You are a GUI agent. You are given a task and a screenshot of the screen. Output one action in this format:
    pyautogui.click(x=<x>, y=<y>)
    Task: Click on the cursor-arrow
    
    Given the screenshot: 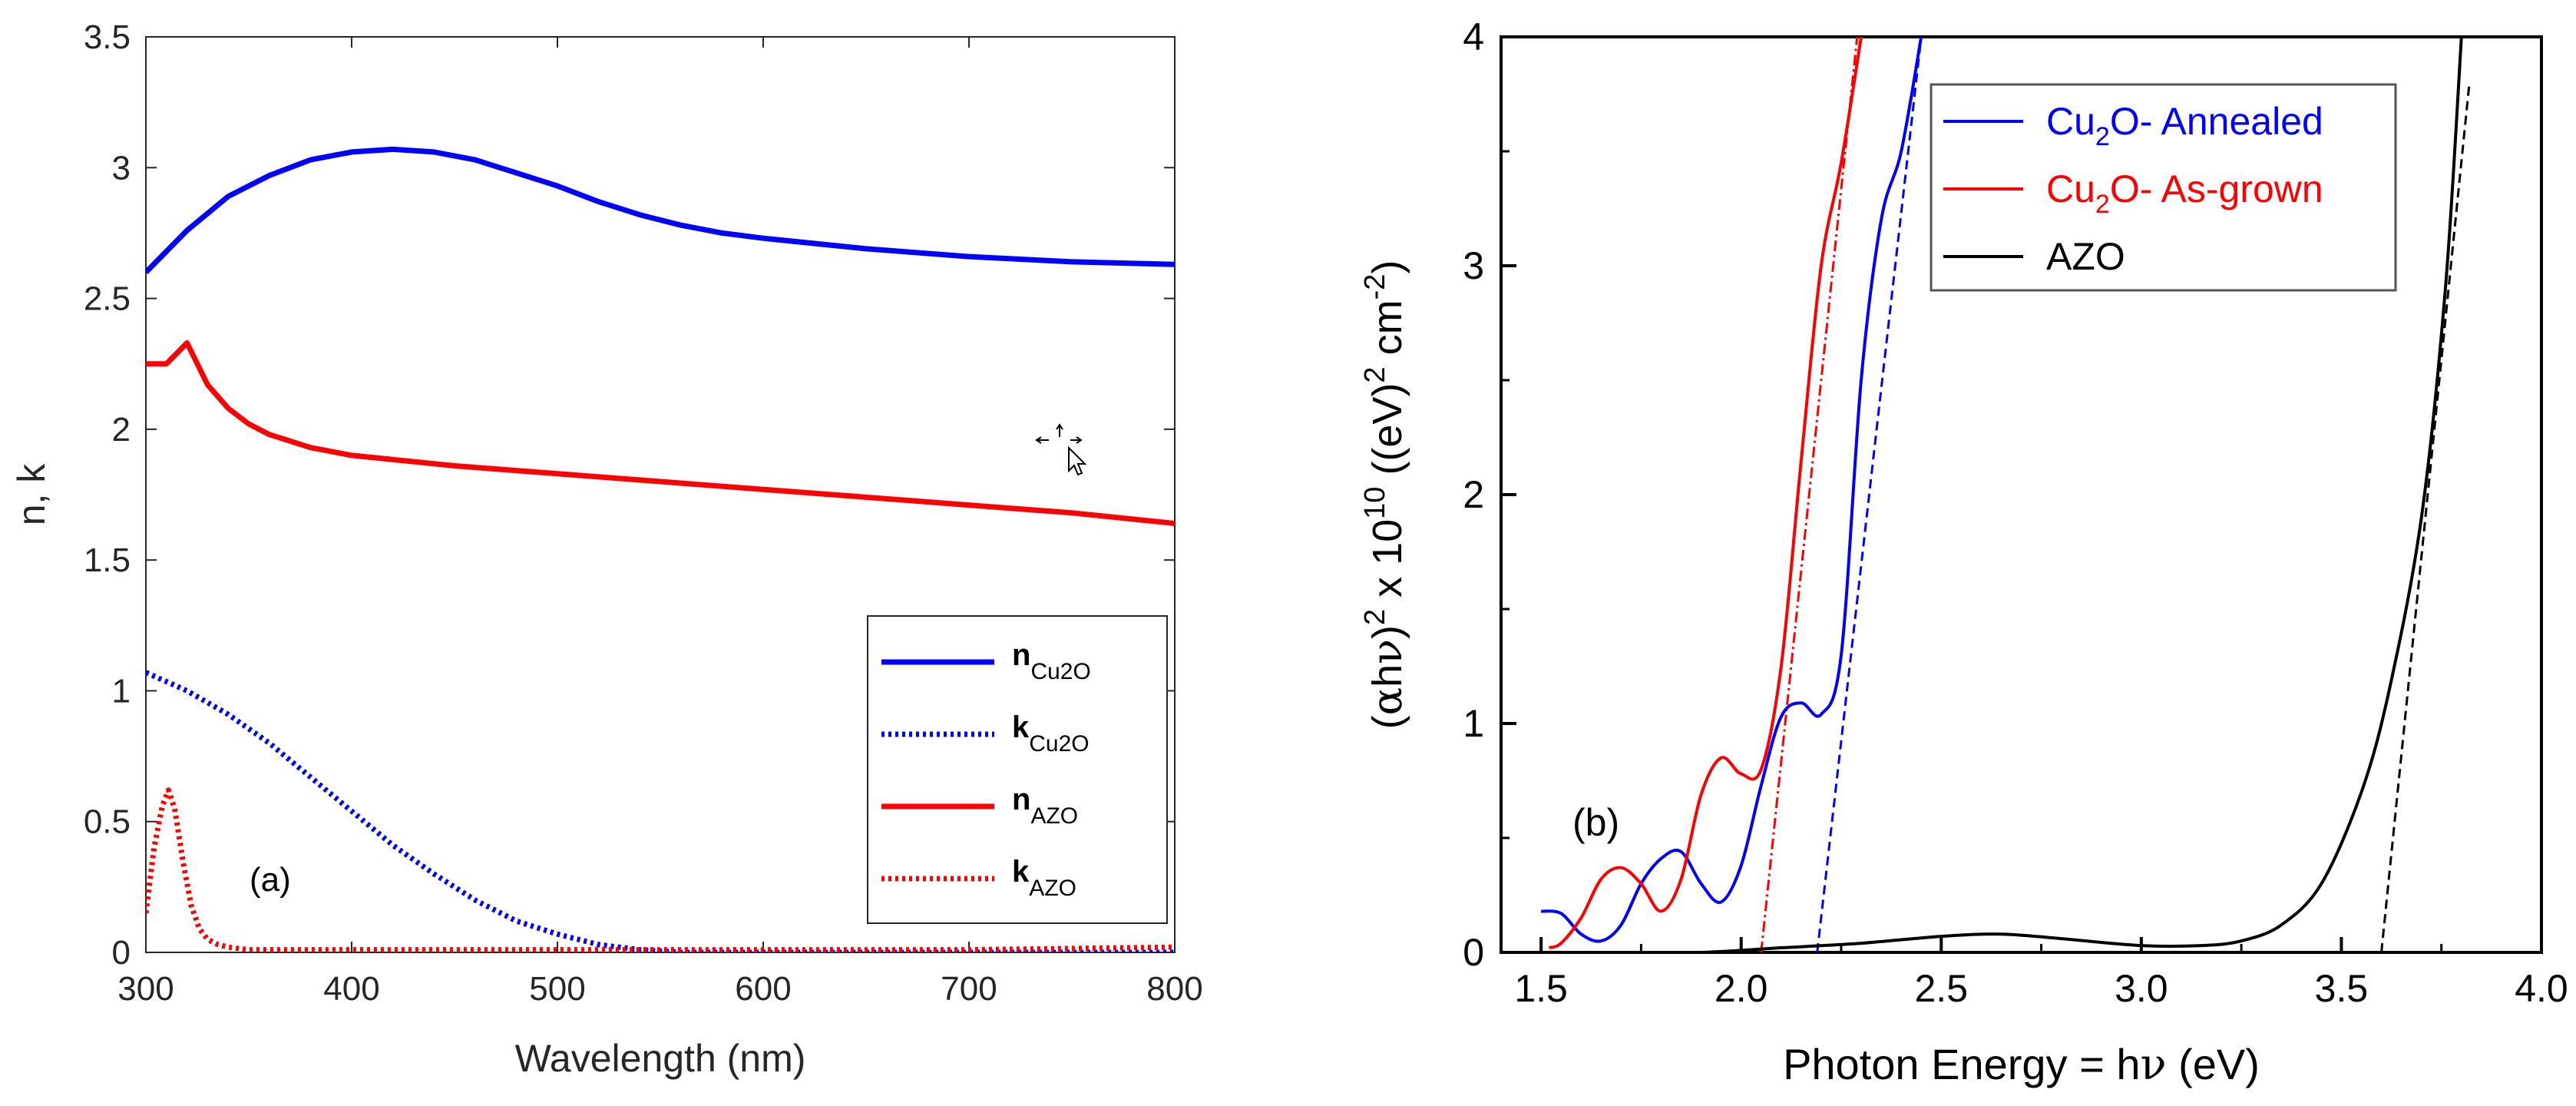 What is the action you would take?
    pyautogui.click(x=1077, y=460)
    